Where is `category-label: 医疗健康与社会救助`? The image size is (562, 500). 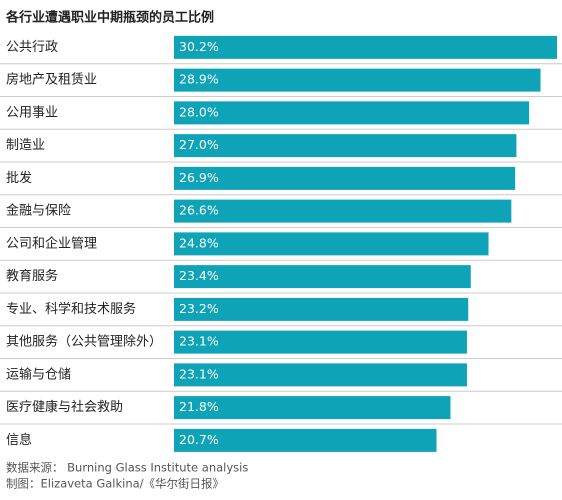 category-label: 医疗健康与社会救助 is located at coordinates (64, 407).